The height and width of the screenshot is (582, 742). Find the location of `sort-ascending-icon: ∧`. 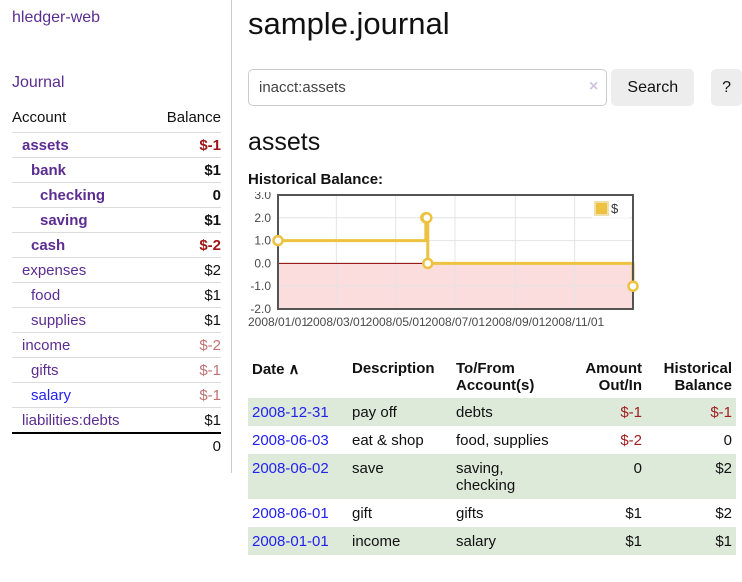

sort-ascending-icon: ∧ is located at coordinates (294, 369).